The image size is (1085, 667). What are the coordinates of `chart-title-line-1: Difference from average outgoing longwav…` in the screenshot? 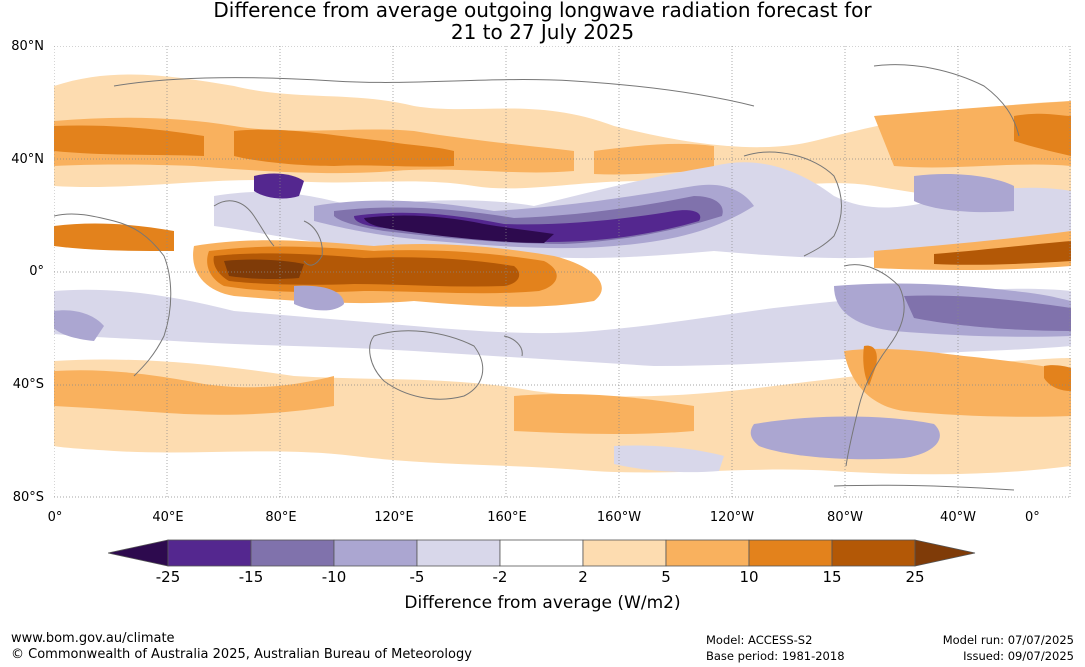 It's located at (542, 11).